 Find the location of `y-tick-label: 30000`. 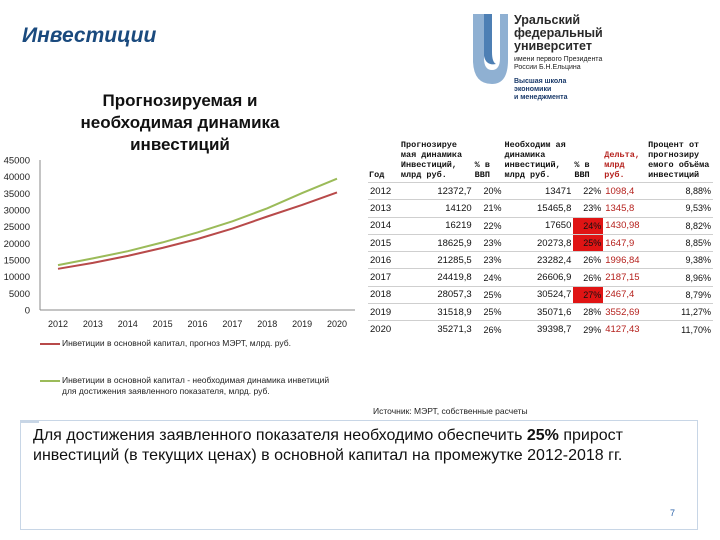

y-tick-label: 30000 is located at coordinates (17, 211).